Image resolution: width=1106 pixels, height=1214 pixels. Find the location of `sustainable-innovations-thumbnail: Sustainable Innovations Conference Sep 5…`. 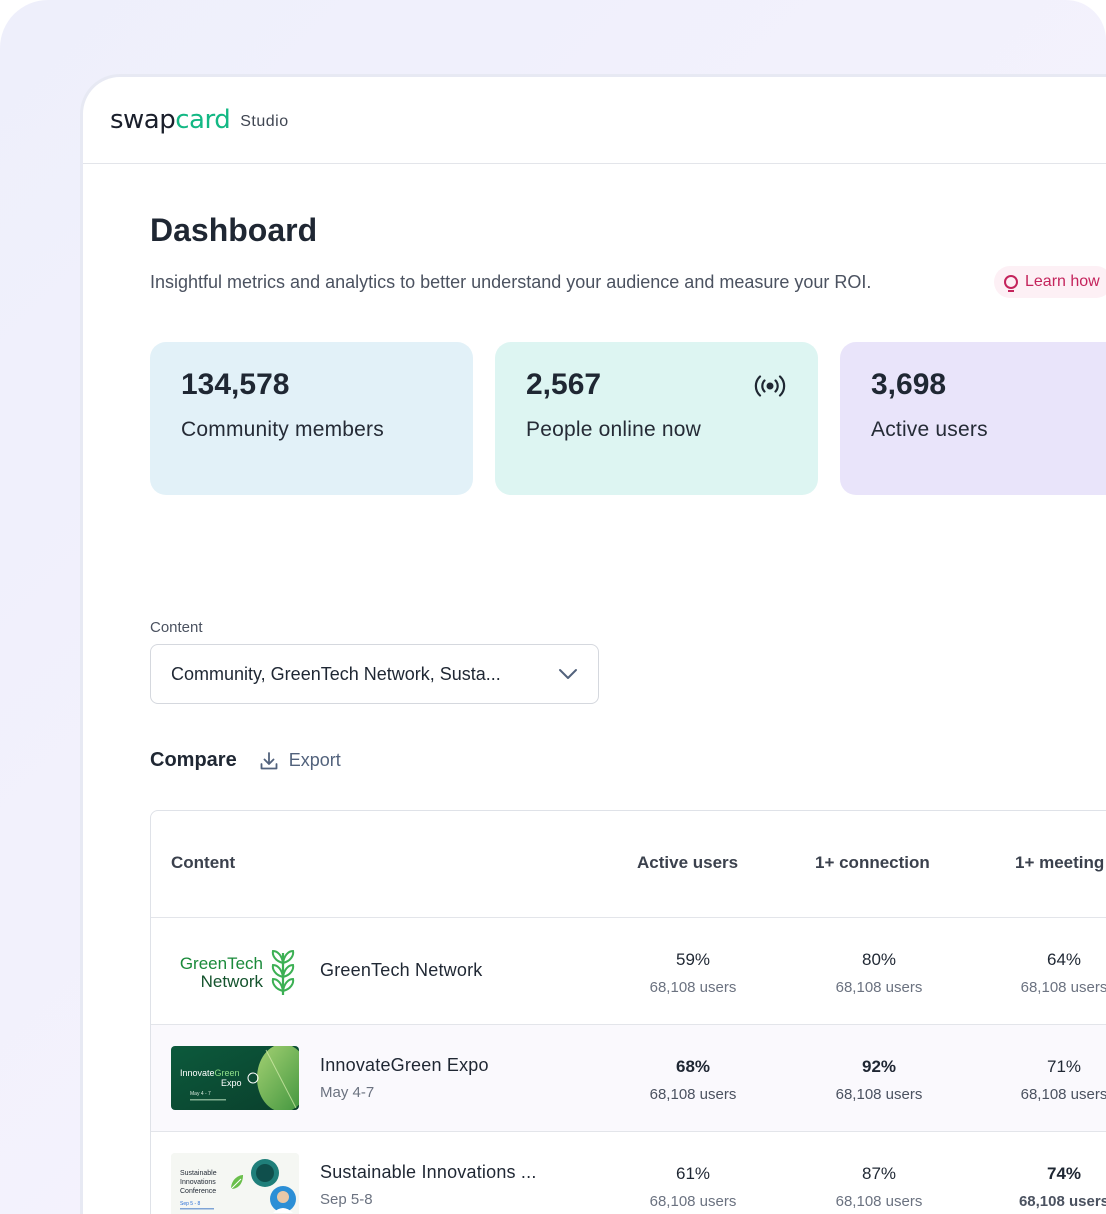

sustainable-innovations-thumbnail: Sustainable Innovations Conference Sep 5… is located at coordinates (235, 1183).